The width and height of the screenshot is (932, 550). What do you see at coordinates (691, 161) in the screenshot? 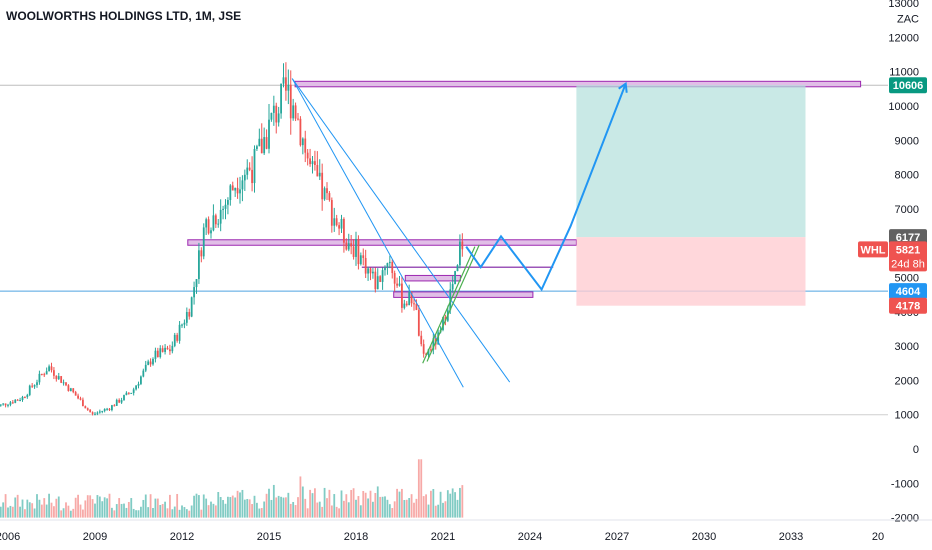
I see `target-zone` at bounding box center [691, 161].